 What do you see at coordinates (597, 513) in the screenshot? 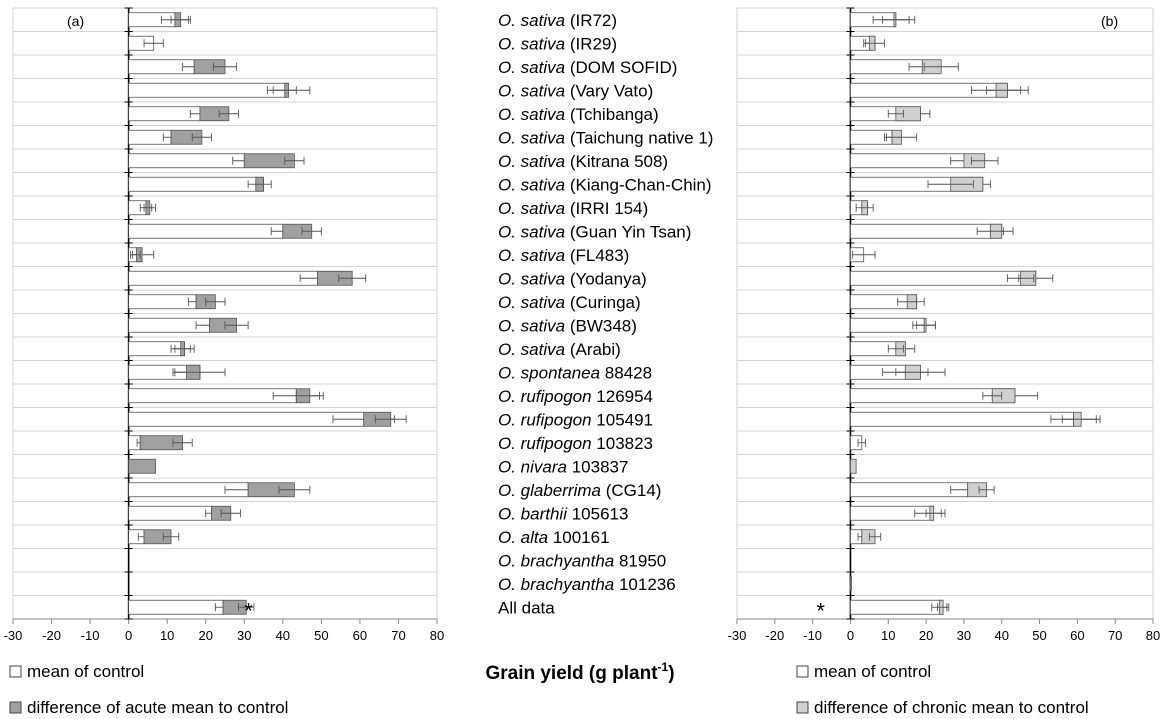
I see `category-variety: 105613` at bounding box center [597, 513].